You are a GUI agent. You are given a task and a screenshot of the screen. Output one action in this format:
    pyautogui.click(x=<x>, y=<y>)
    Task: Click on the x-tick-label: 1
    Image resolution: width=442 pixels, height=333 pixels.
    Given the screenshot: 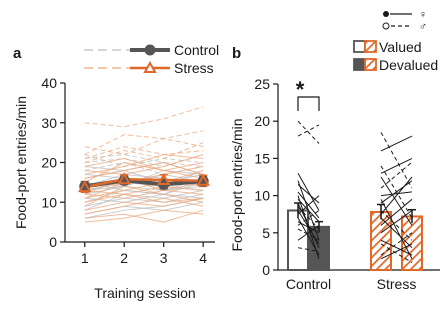 What is the action you would take?
    pyautogui.click(x=85, y=258)
    